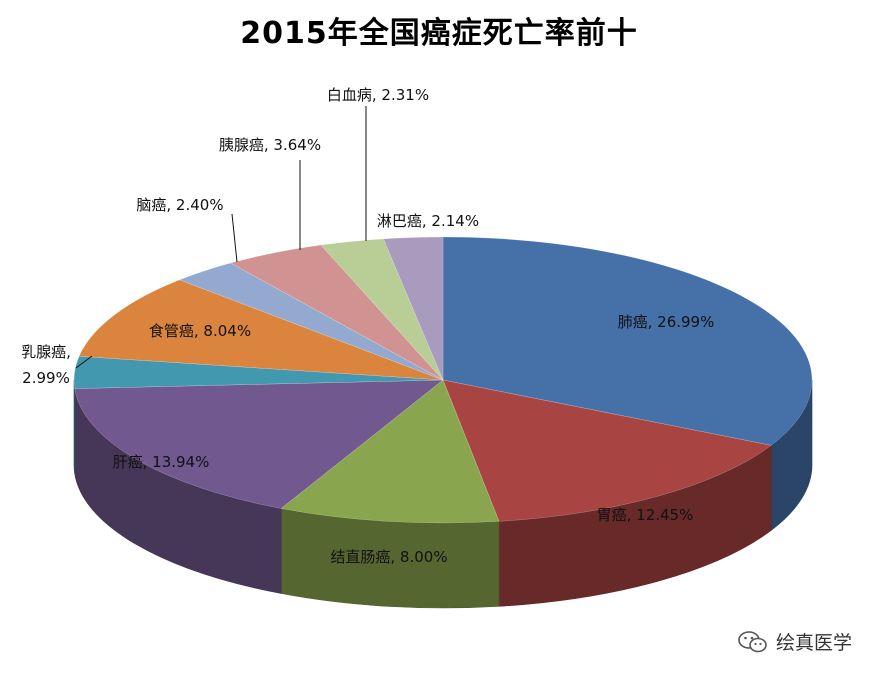 This screenshot has height=683, width=878. Describe the element at coordinates (813, 643) in the screenshot. I see `watermark-text: 绘真医学` at that location.